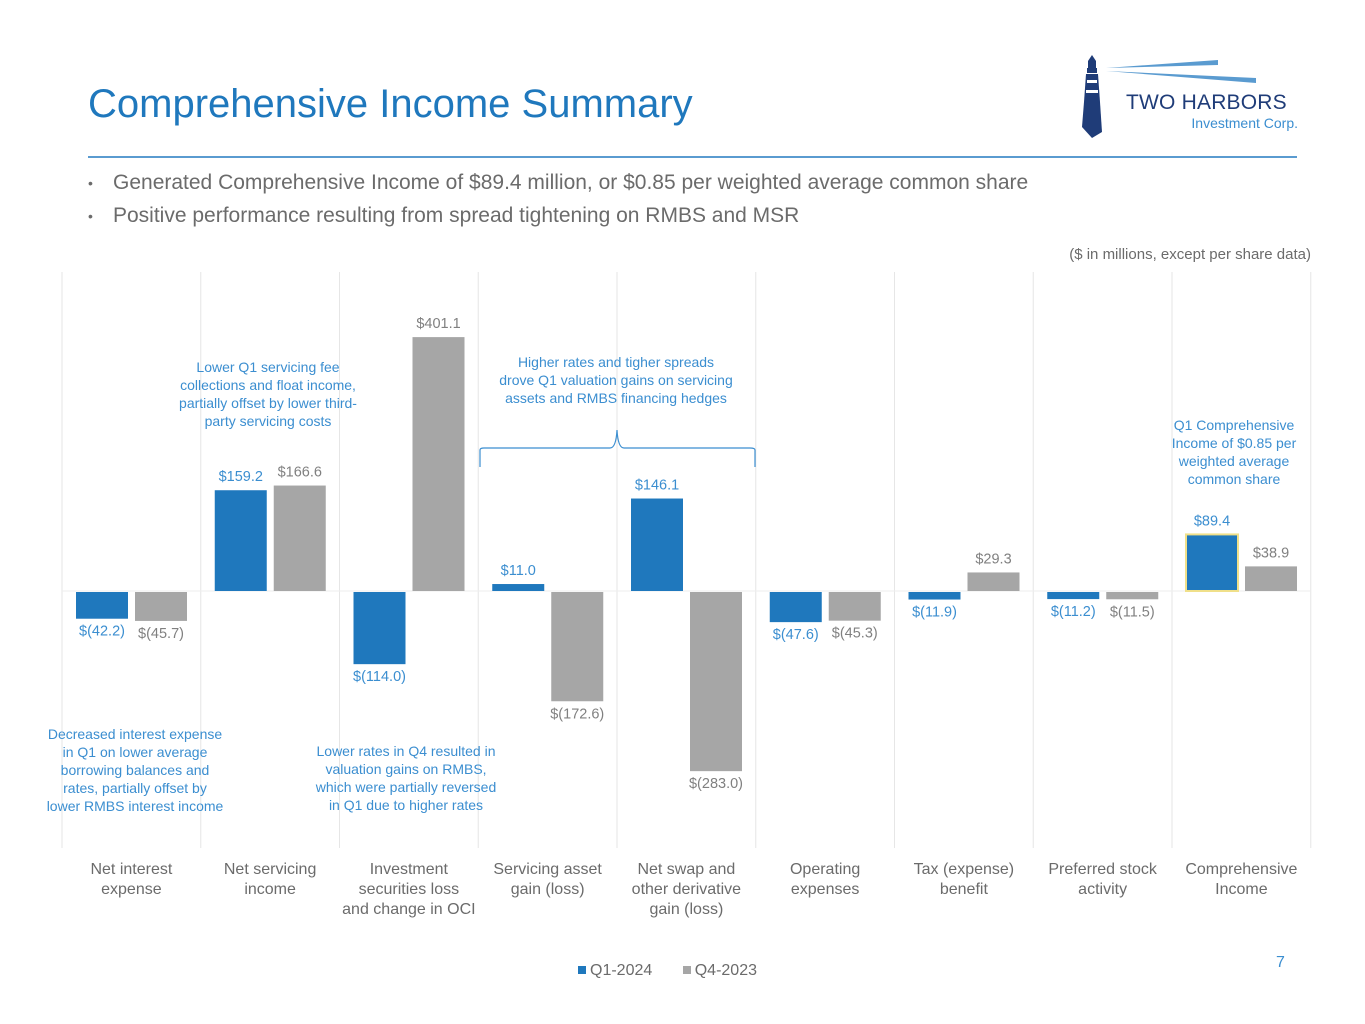 This screenshot has height=1024, width=1365. What do you see at coordinates (1241, 879) in the screenshot?
I see `category-label: Comprehensive Income` at bounding box center [1241, 879].